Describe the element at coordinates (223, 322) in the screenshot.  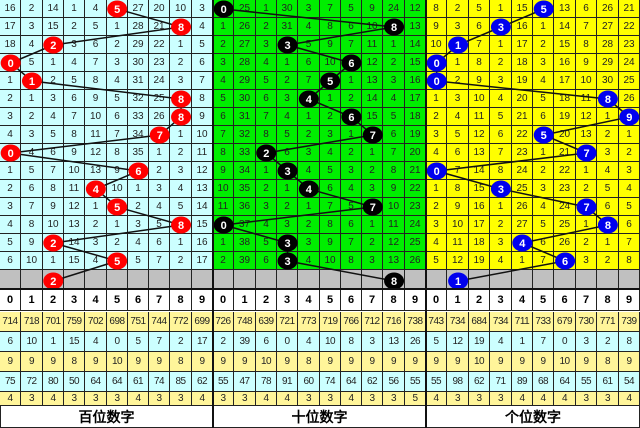
I see `stat-cell: 726` at that location.